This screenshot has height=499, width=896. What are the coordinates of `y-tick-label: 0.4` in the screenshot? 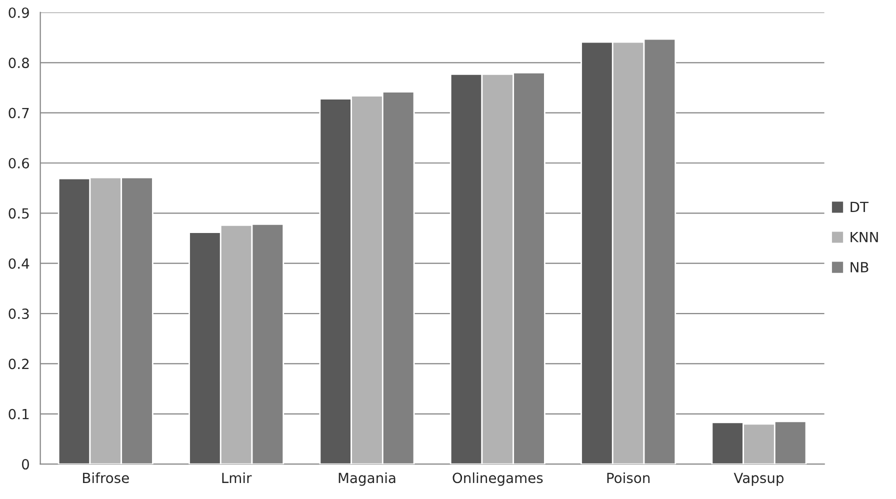 It's located at (19, 263).